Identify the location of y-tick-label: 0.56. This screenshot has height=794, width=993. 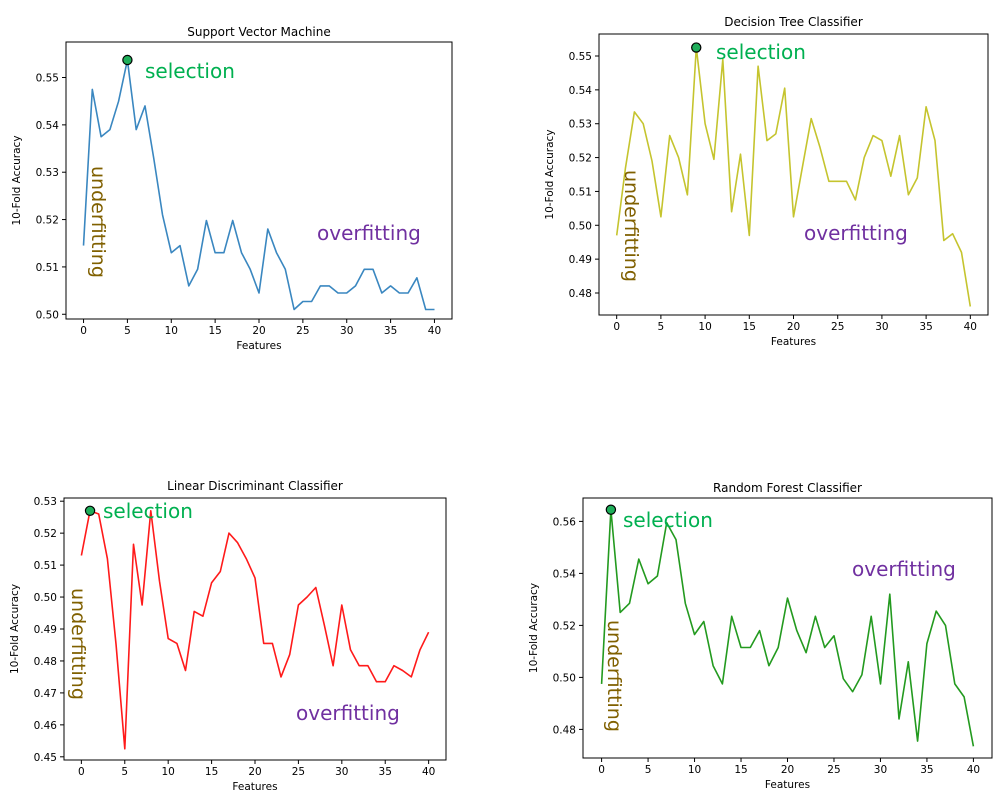
(565, 522).